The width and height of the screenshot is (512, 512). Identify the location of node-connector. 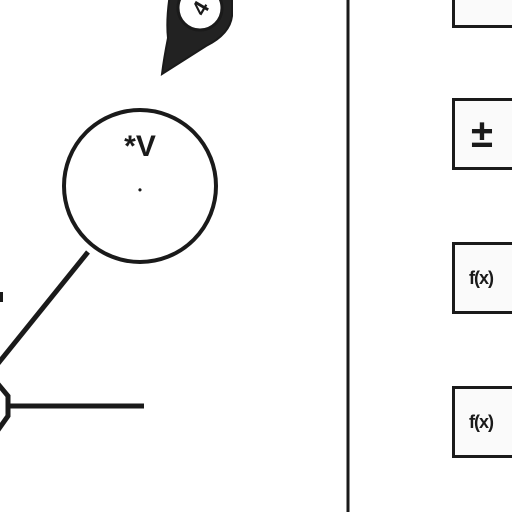
(45, 308).